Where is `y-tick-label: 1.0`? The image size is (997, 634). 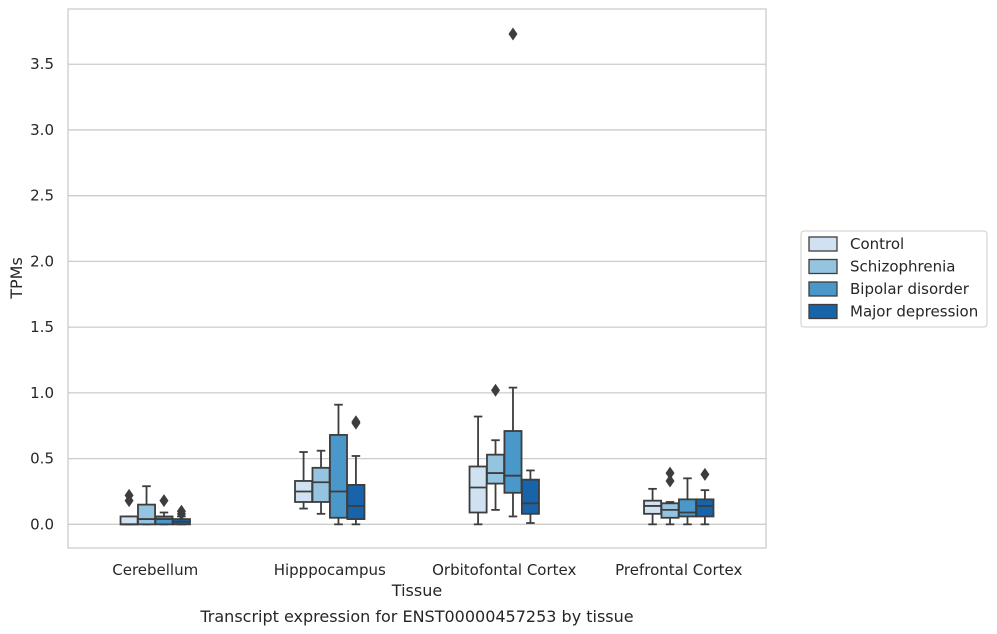
y-tick-label: 1.0 is located at coordinates (42, 393).